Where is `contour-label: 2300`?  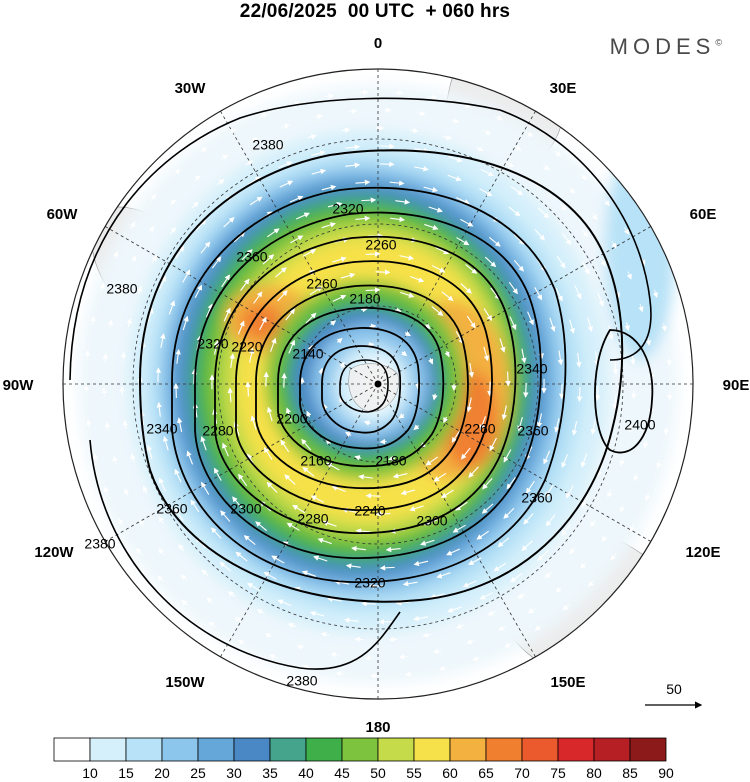
contour-label: 2300 is located at coordinates (245, 509).